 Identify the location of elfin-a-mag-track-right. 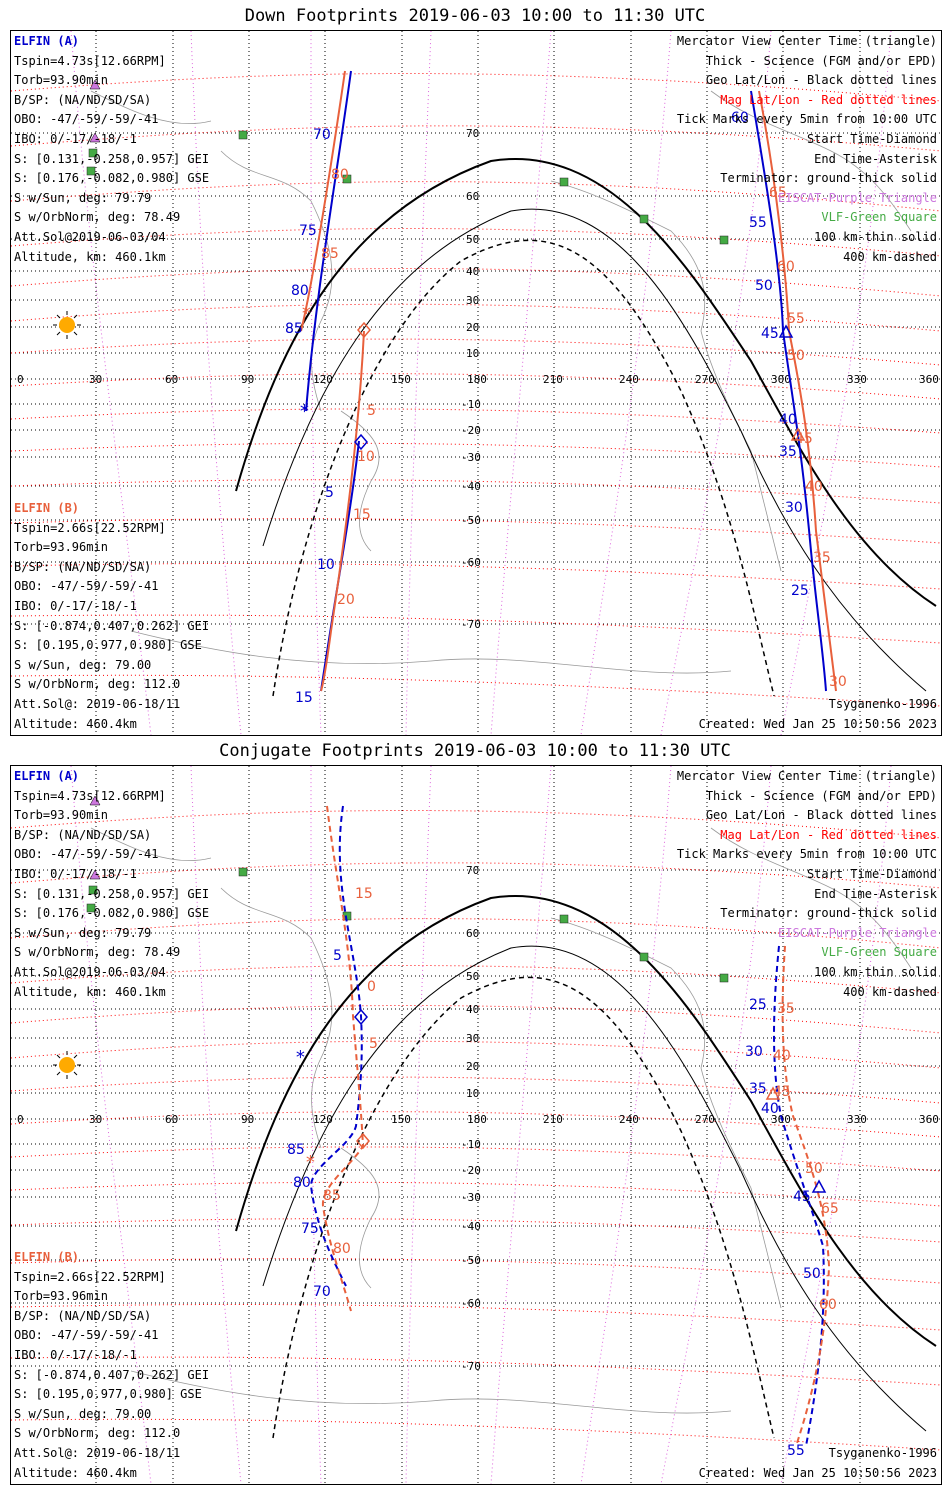
(797, 391).